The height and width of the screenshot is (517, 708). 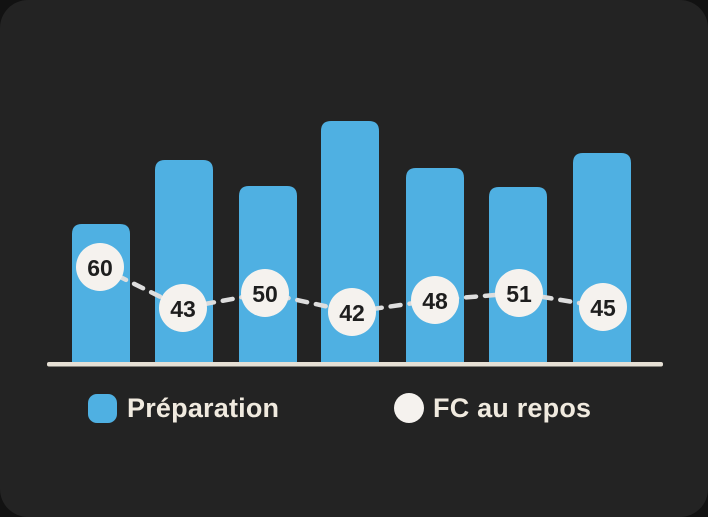 I want to click on x-axis-line, so click(x=355, y=364).